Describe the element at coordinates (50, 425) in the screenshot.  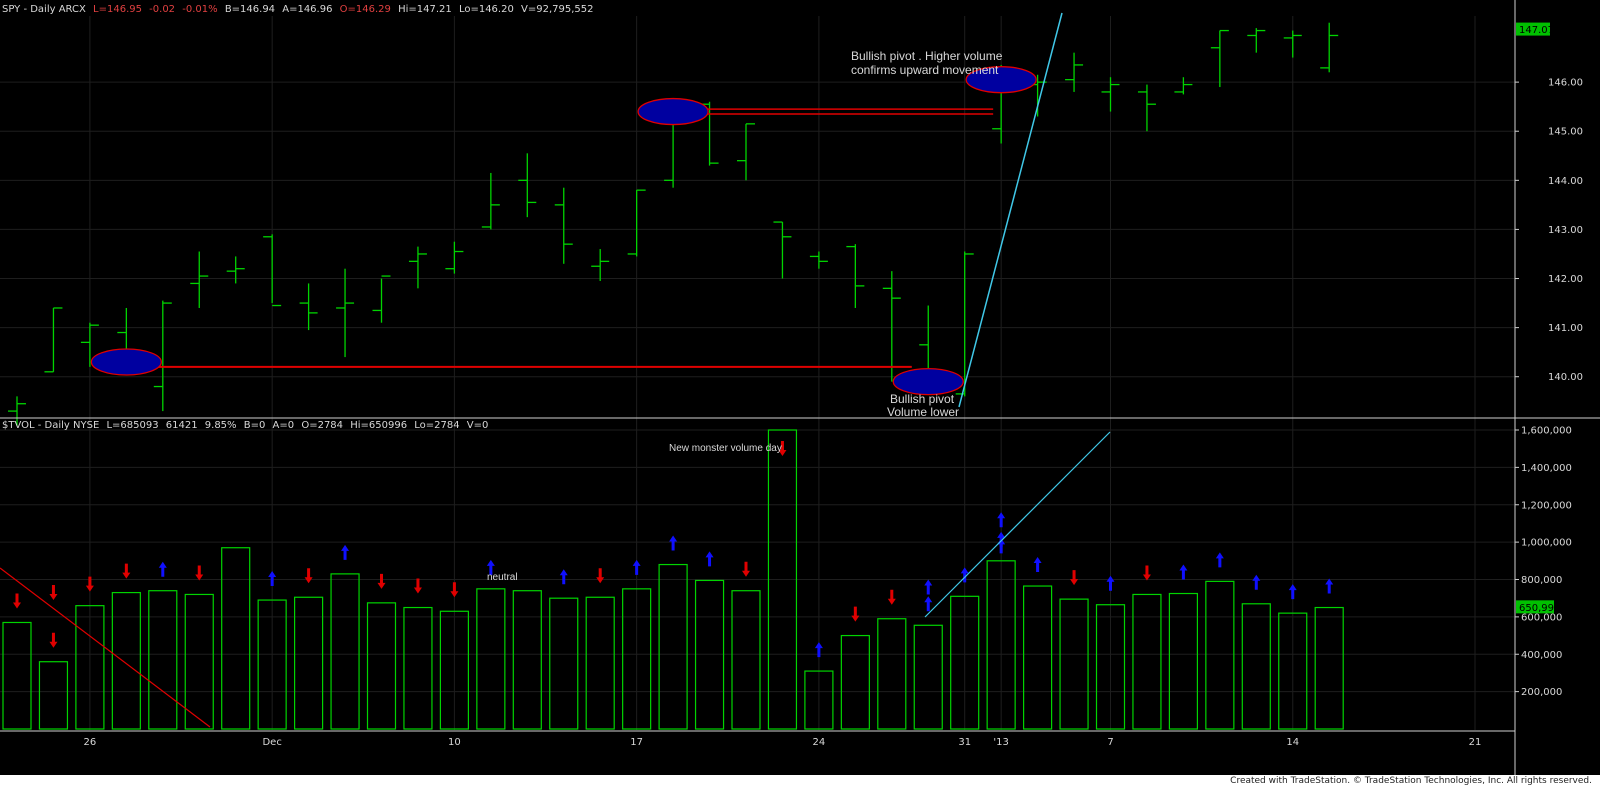
I see `volume-symbol: $TVOL - Daily NYSE` at that location.